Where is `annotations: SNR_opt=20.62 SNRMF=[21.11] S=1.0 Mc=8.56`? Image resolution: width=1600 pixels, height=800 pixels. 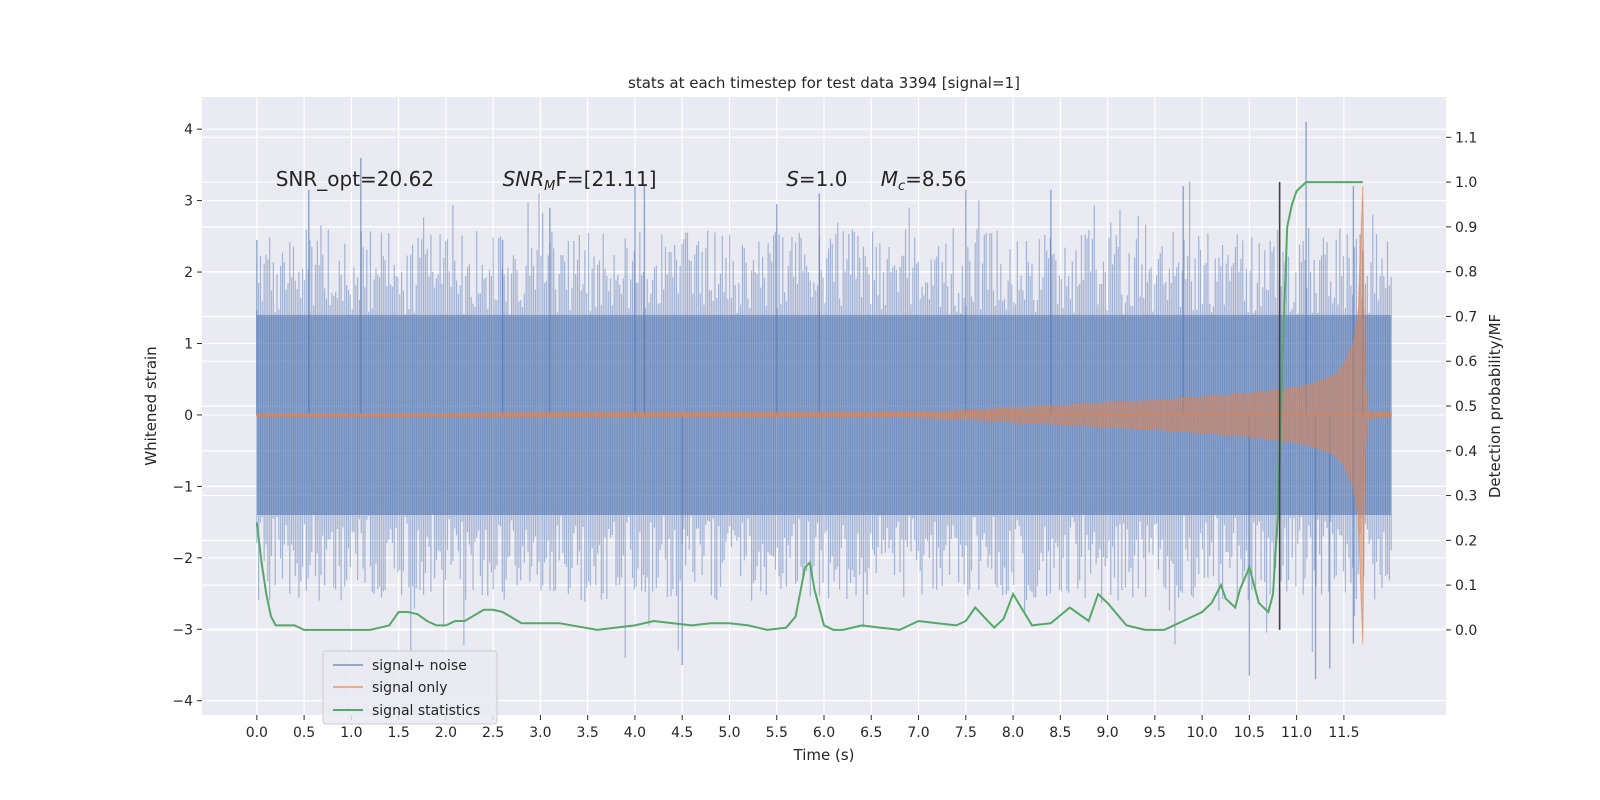 annotations: SNR_opt=20.62 SNRMF=[21.11] S=1.0 Mc=8.56 is located at coordinates (621, 180).